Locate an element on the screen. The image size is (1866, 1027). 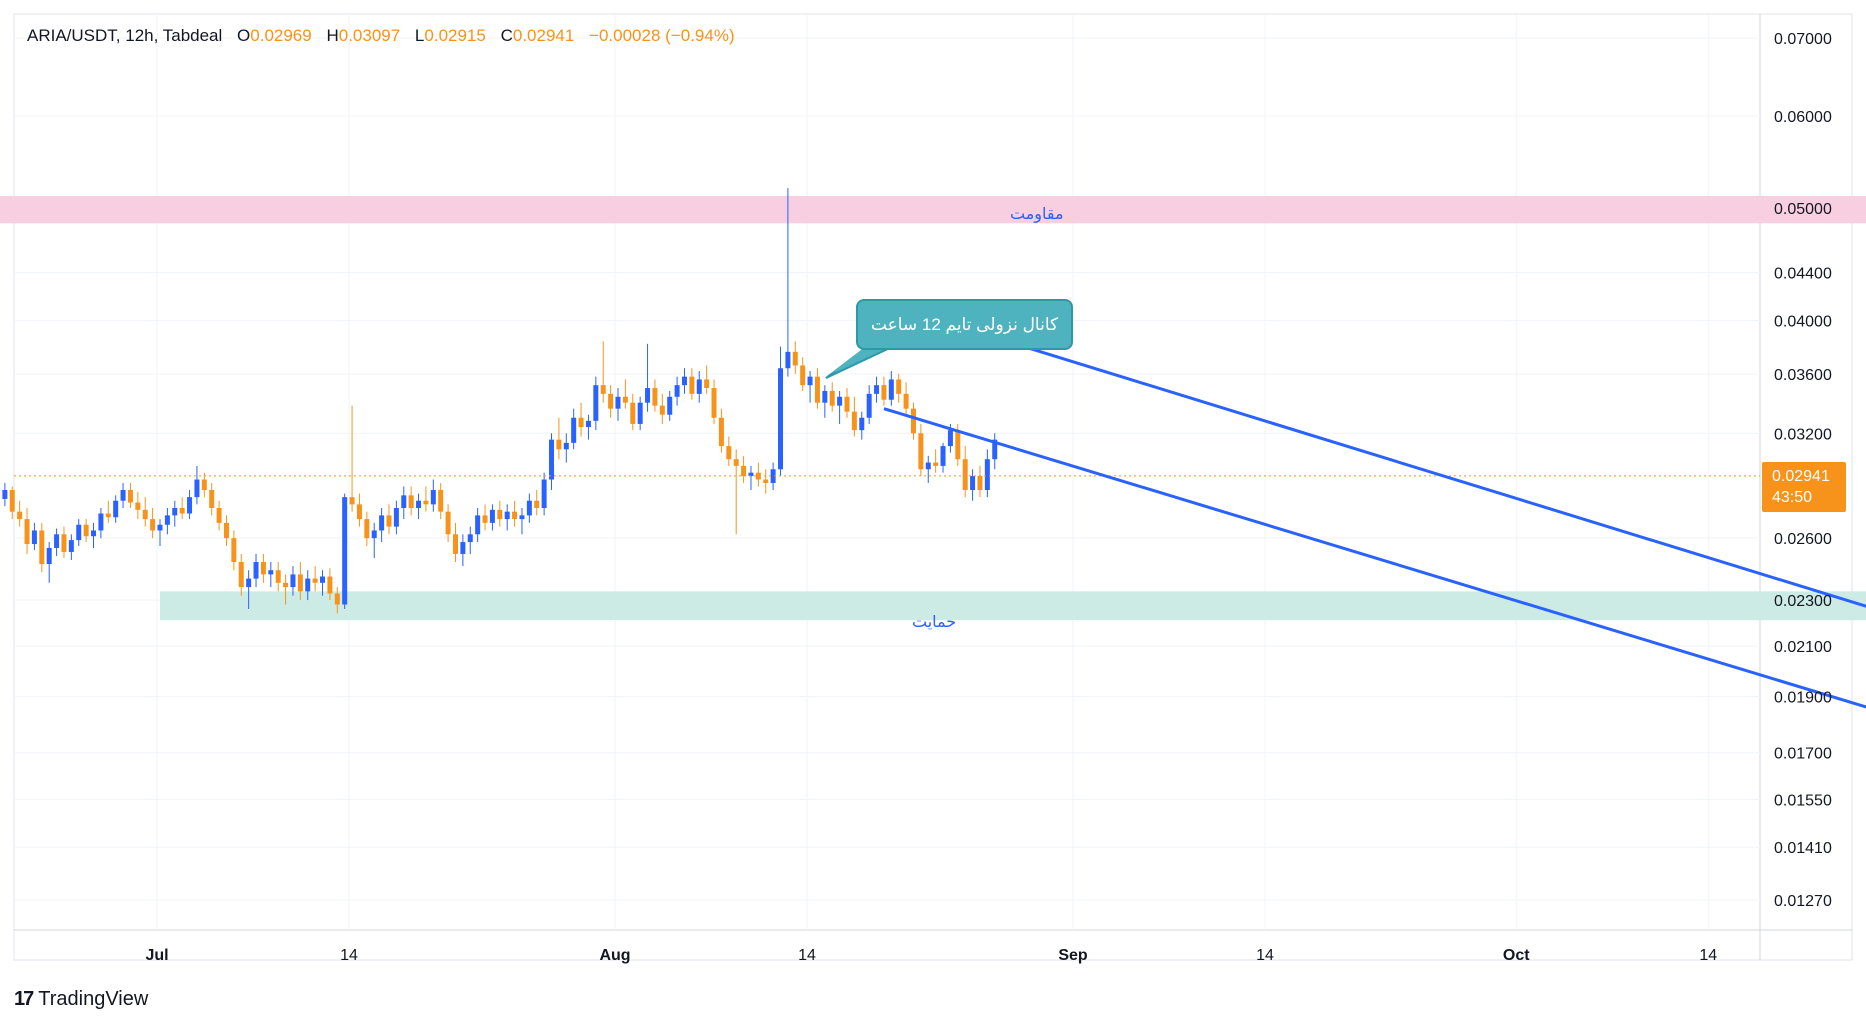
close-value: 0.02941 is located at coordinates (543, 35).